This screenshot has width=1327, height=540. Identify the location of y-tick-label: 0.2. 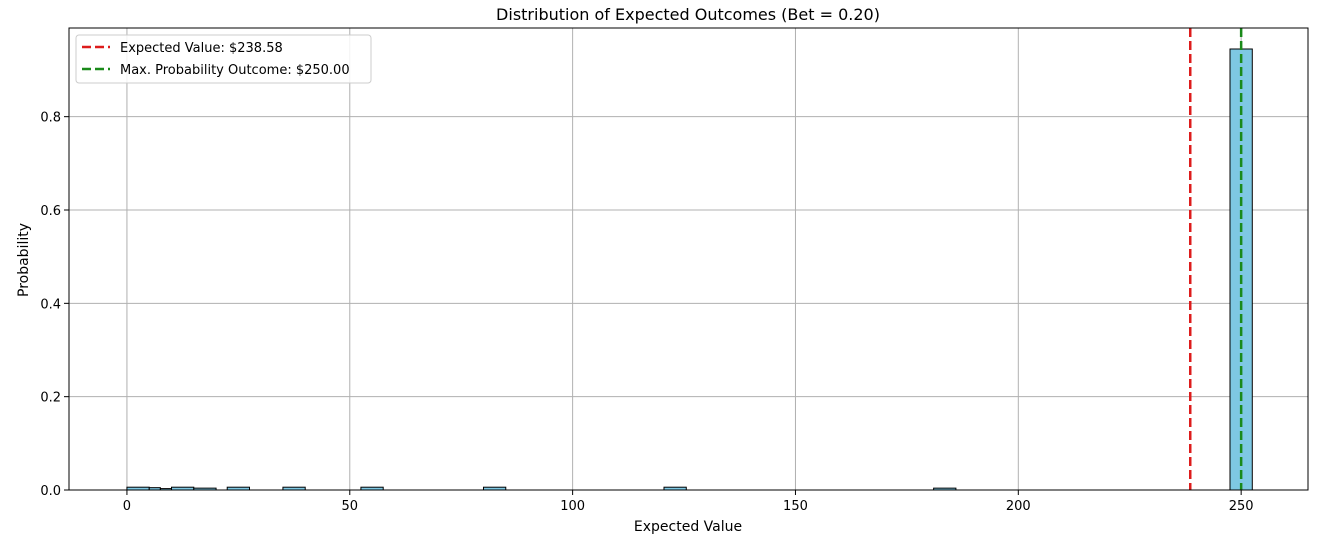
(50, 398).